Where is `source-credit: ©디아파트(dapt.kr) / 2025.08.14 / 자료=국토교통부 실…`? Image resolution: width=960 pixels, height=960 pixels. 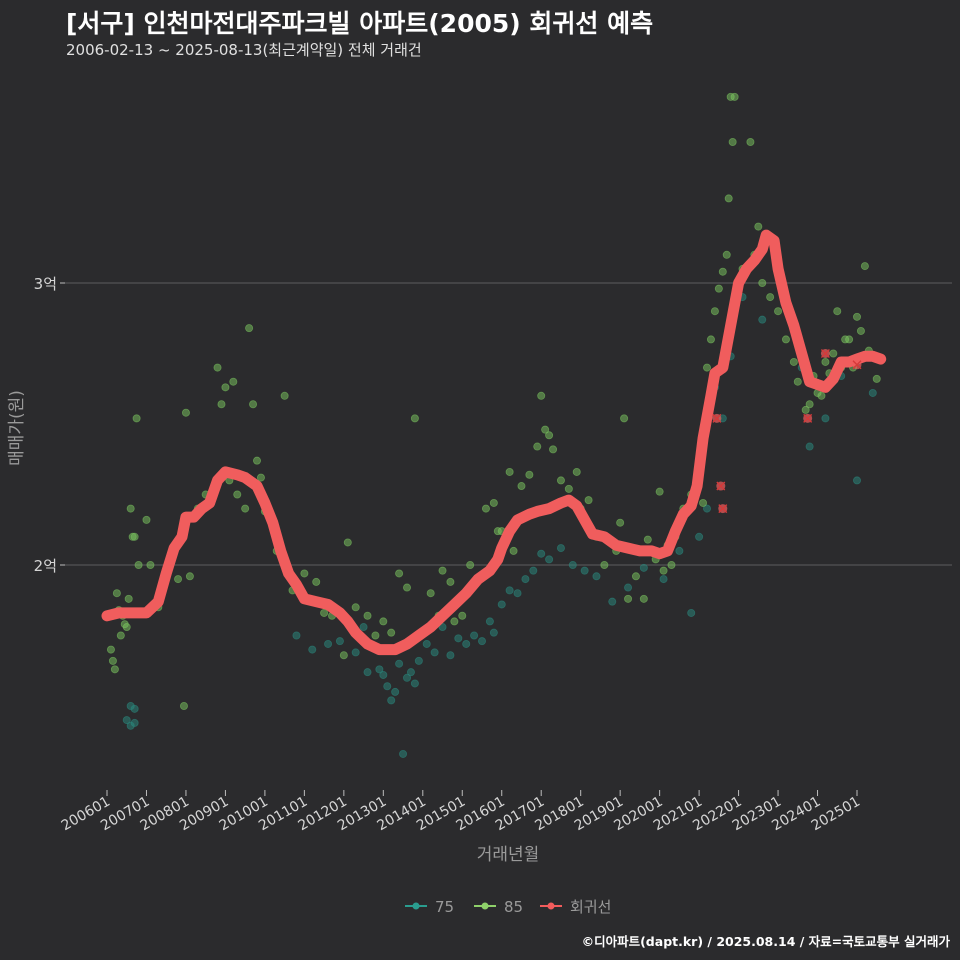 source-credit: ©디아파트(dapt.kr) / 2025.08.14 / 자료=국토교통부 실… is located at coordinates (765, 941).